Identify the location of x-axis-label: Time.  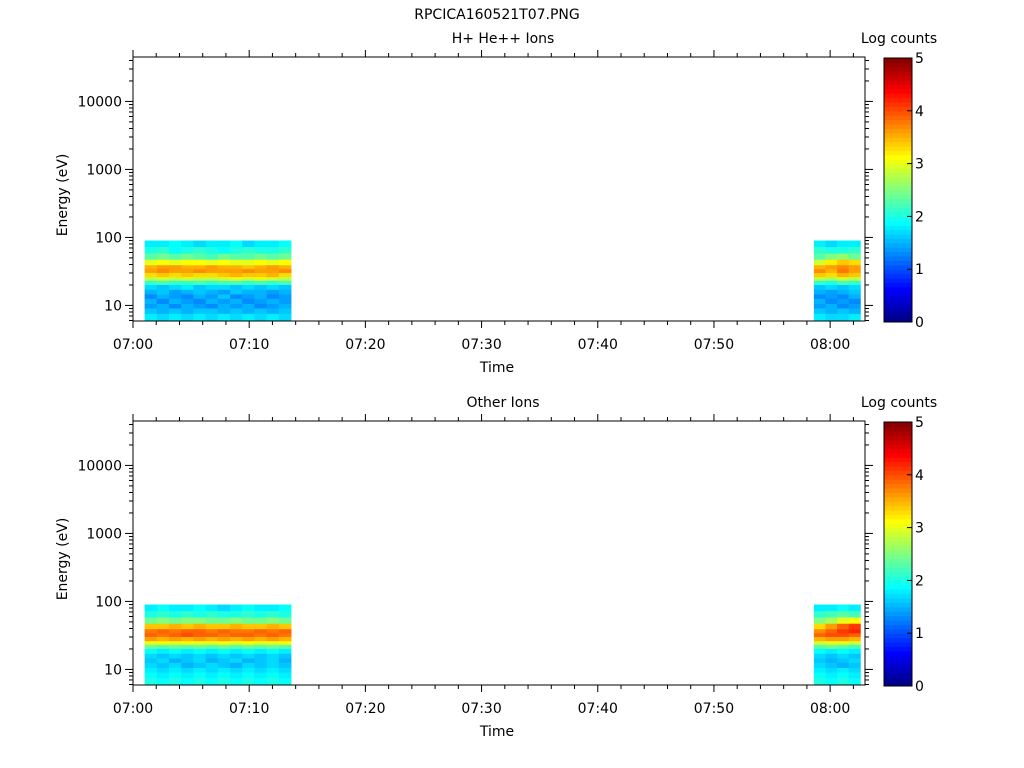
(496, 732).